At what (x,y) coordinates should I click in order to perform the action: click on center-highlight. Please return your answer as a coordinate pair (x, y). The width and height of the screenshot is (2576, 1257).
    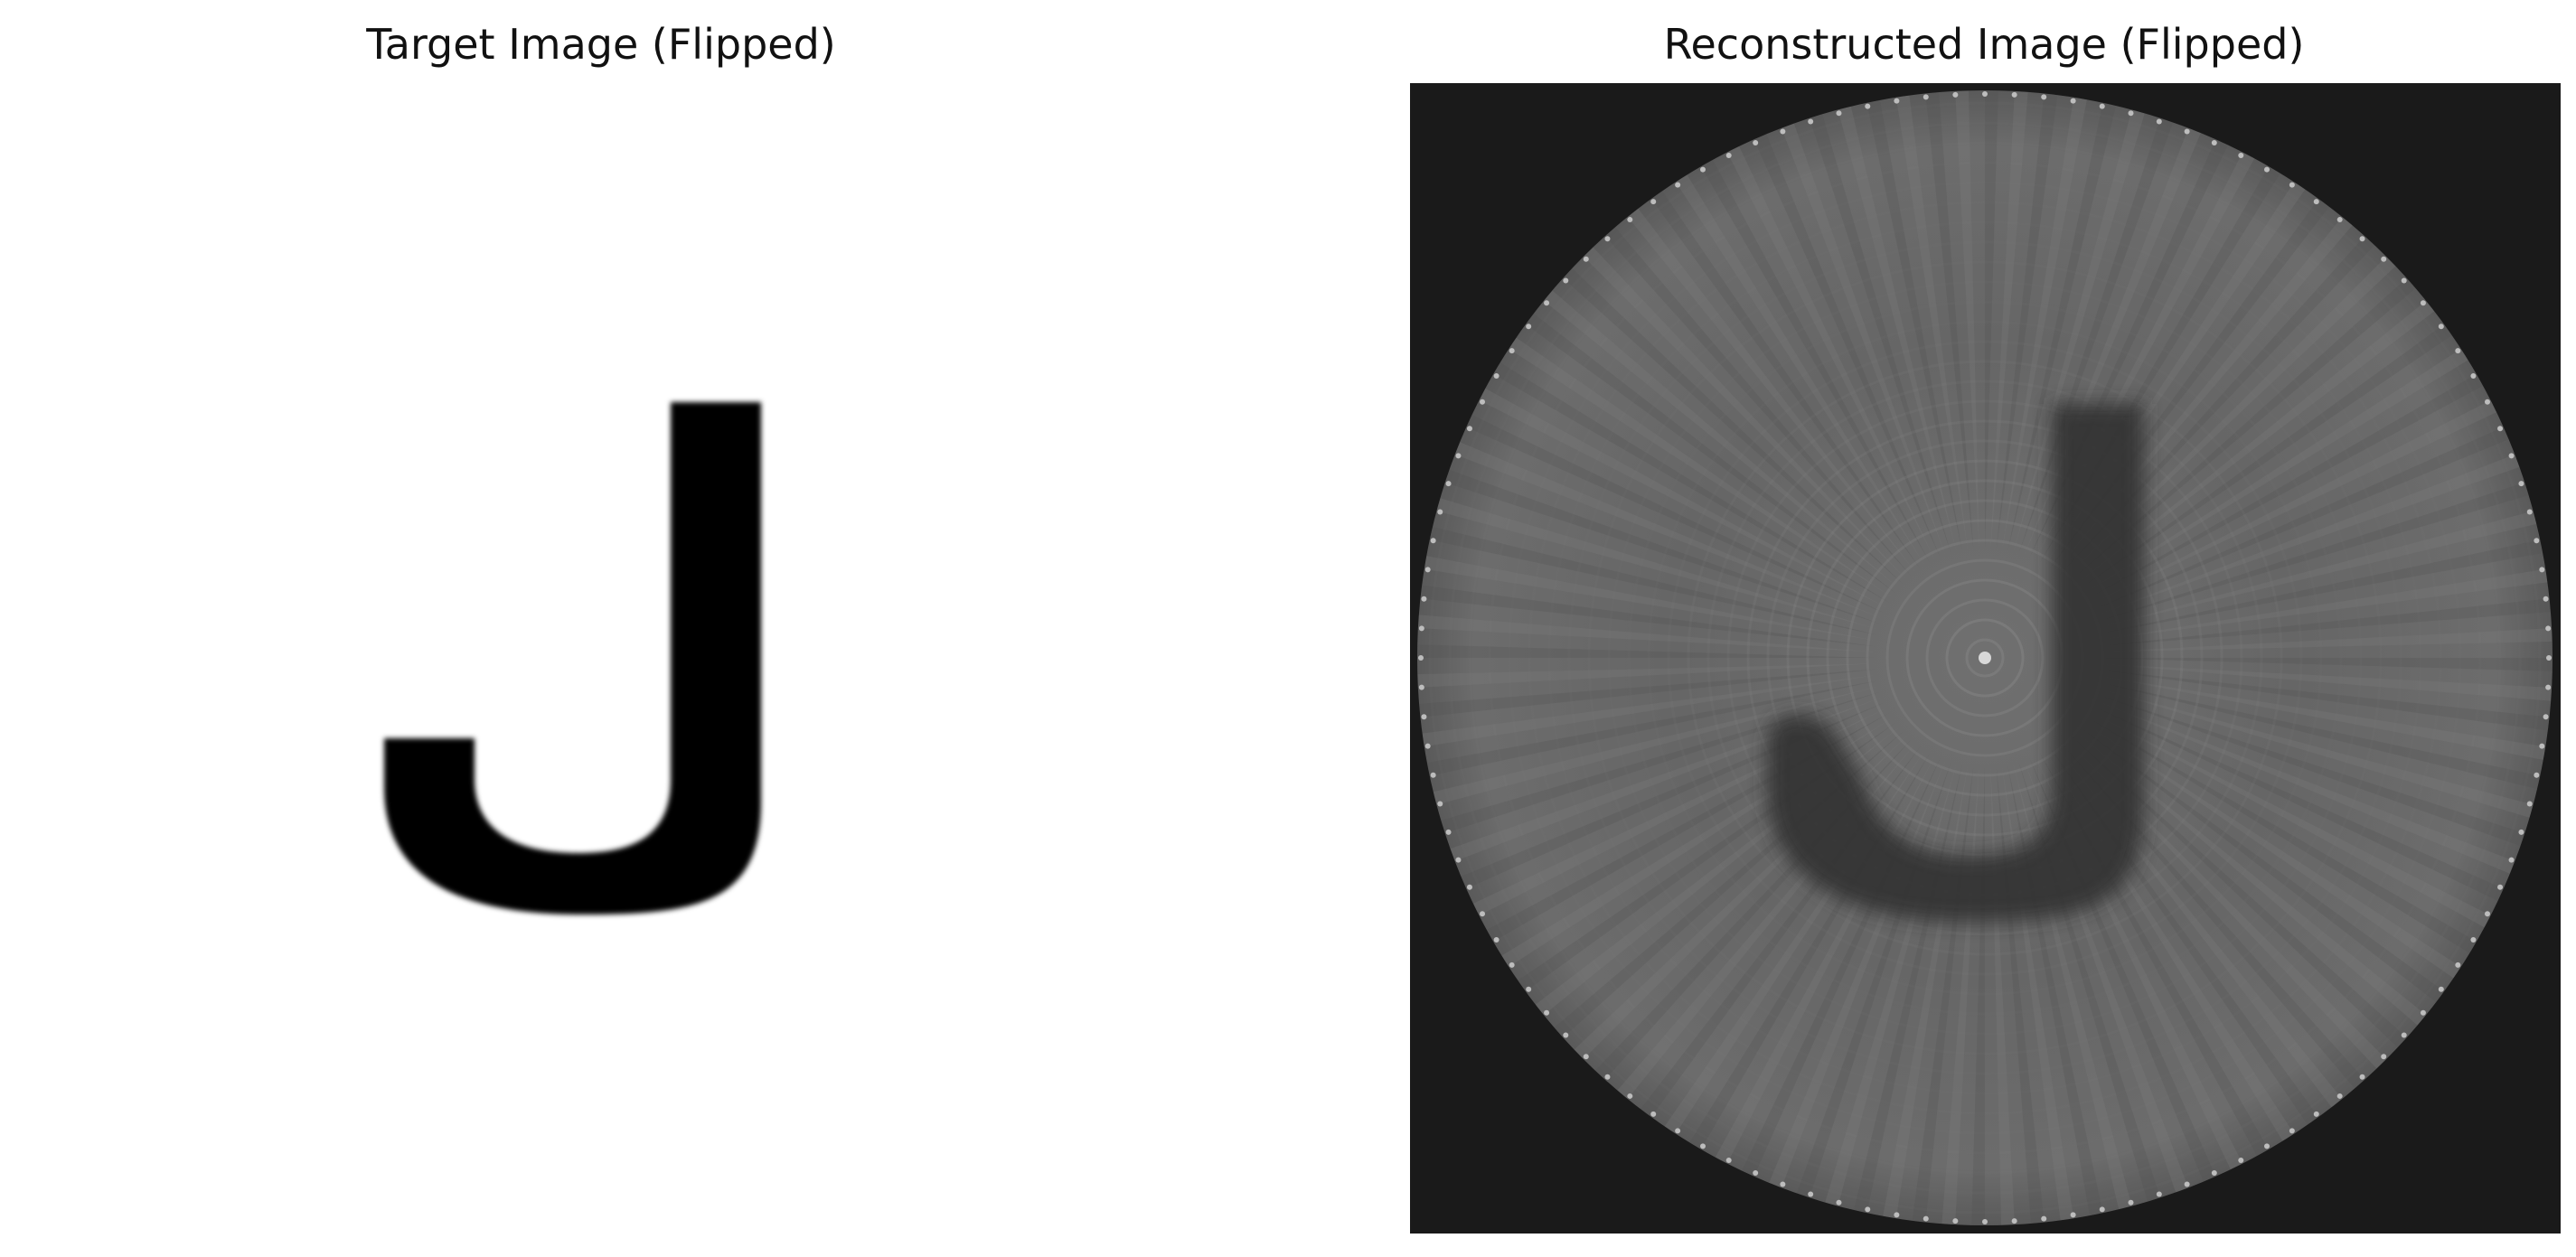
    Looking at the image, I should click on (1985, 658).